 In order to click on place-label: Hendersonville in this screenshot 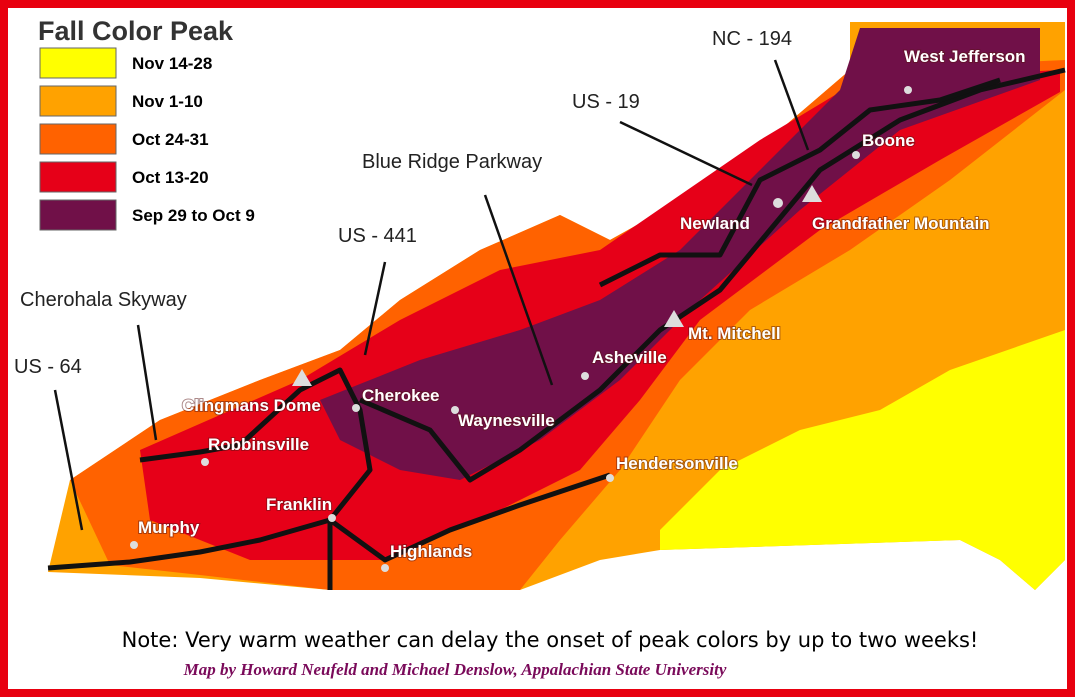, I will do `click(677, 463)`.